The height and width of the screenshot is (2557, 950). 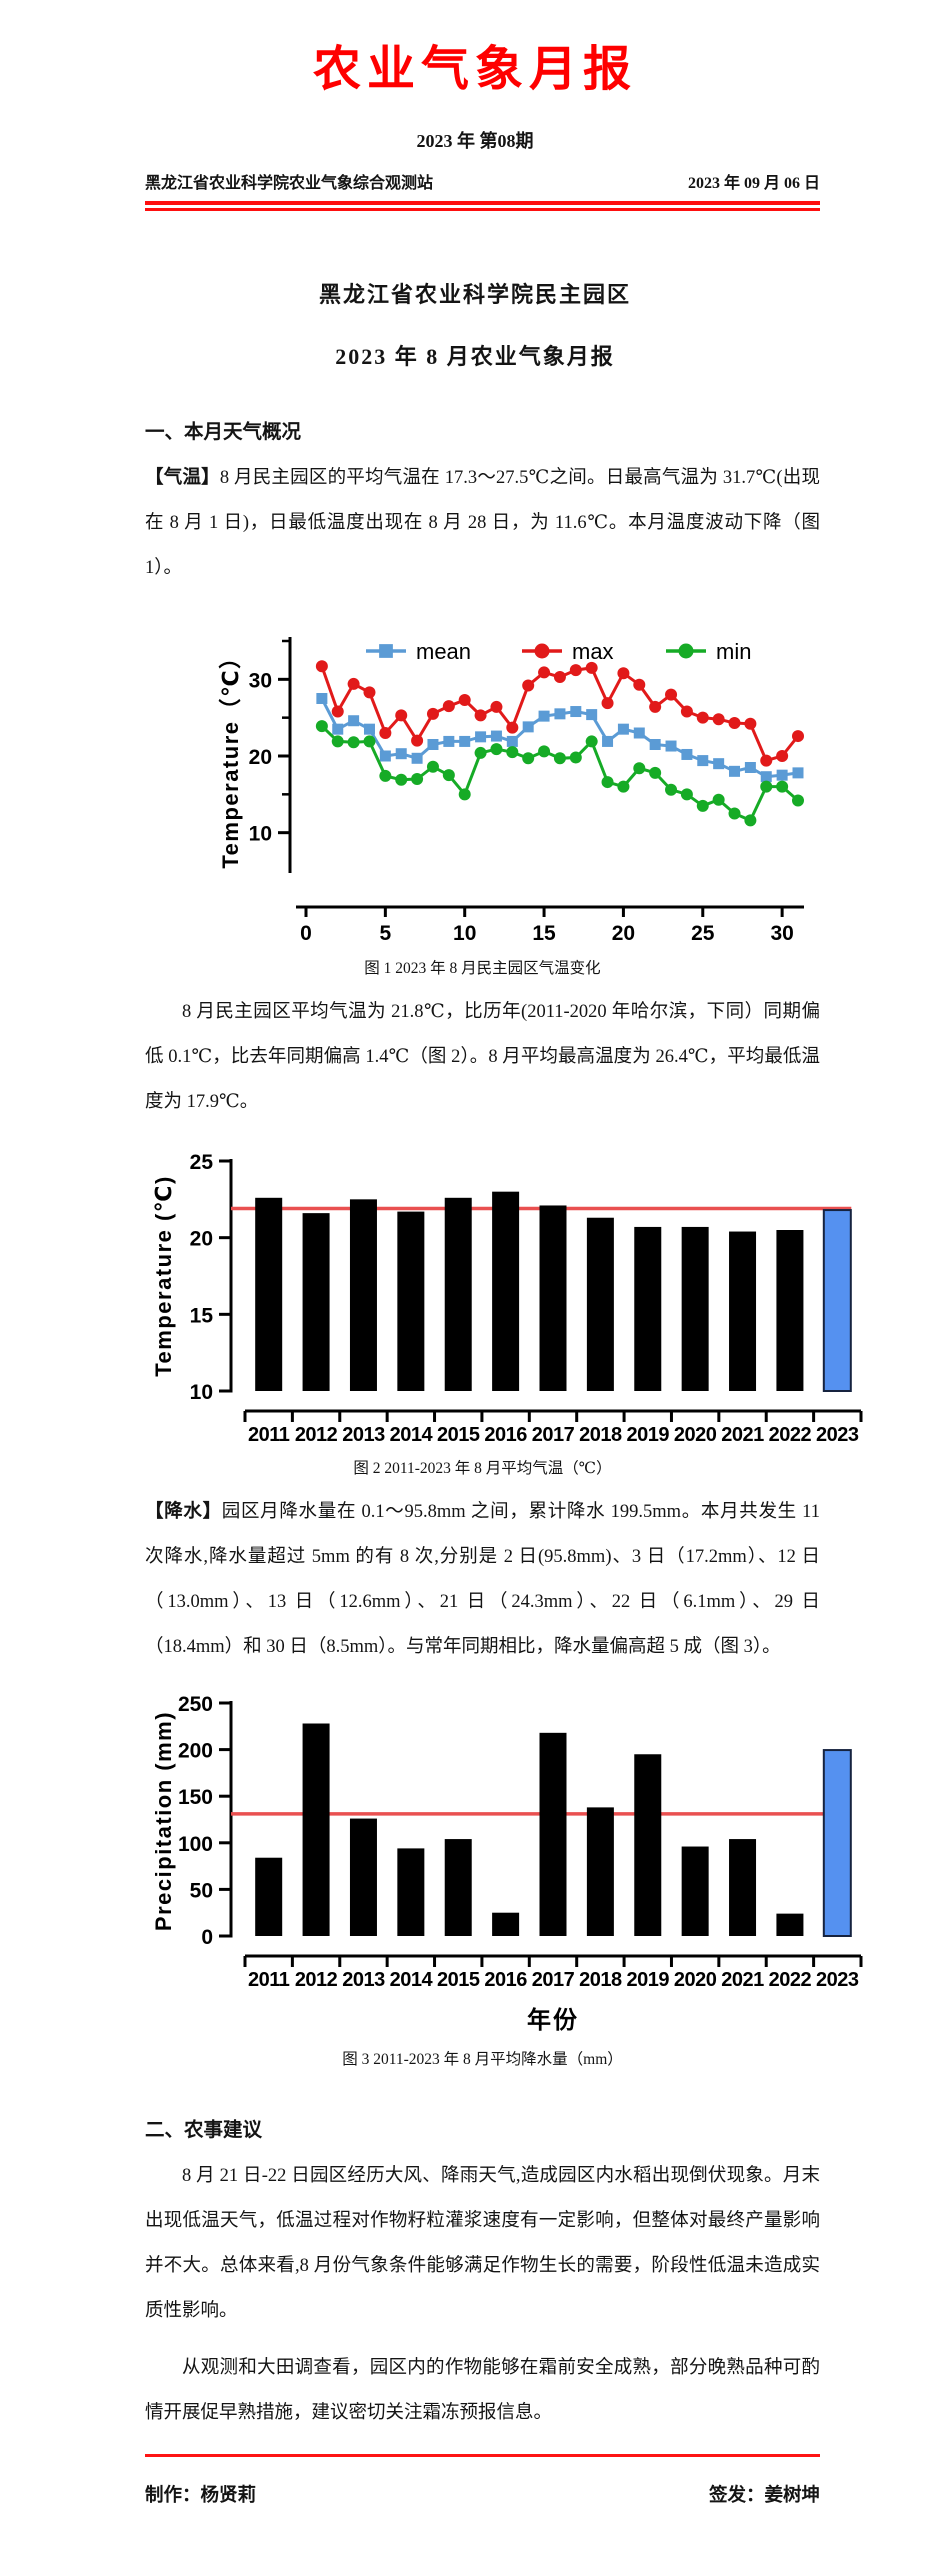 What do you see at coordinates (201, 2495) in the screenshot?
I see `producer-label: 制作：杨贤莉` at bounding box center [201, 2495].